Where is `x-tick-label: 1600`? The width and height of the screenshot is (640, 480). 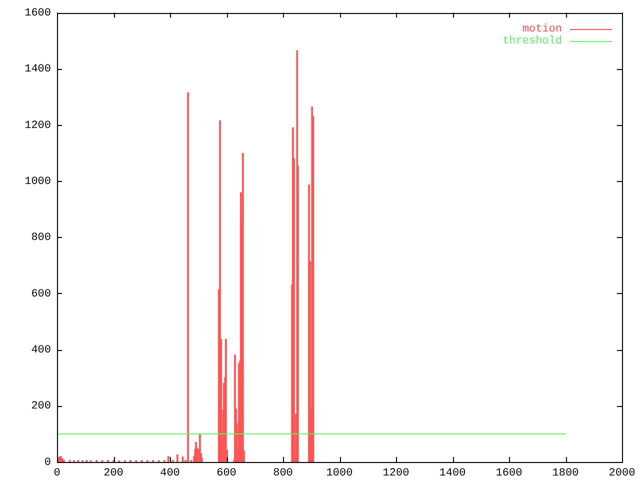 x-tick-label: 1600 is located at coordinates (509, 474).